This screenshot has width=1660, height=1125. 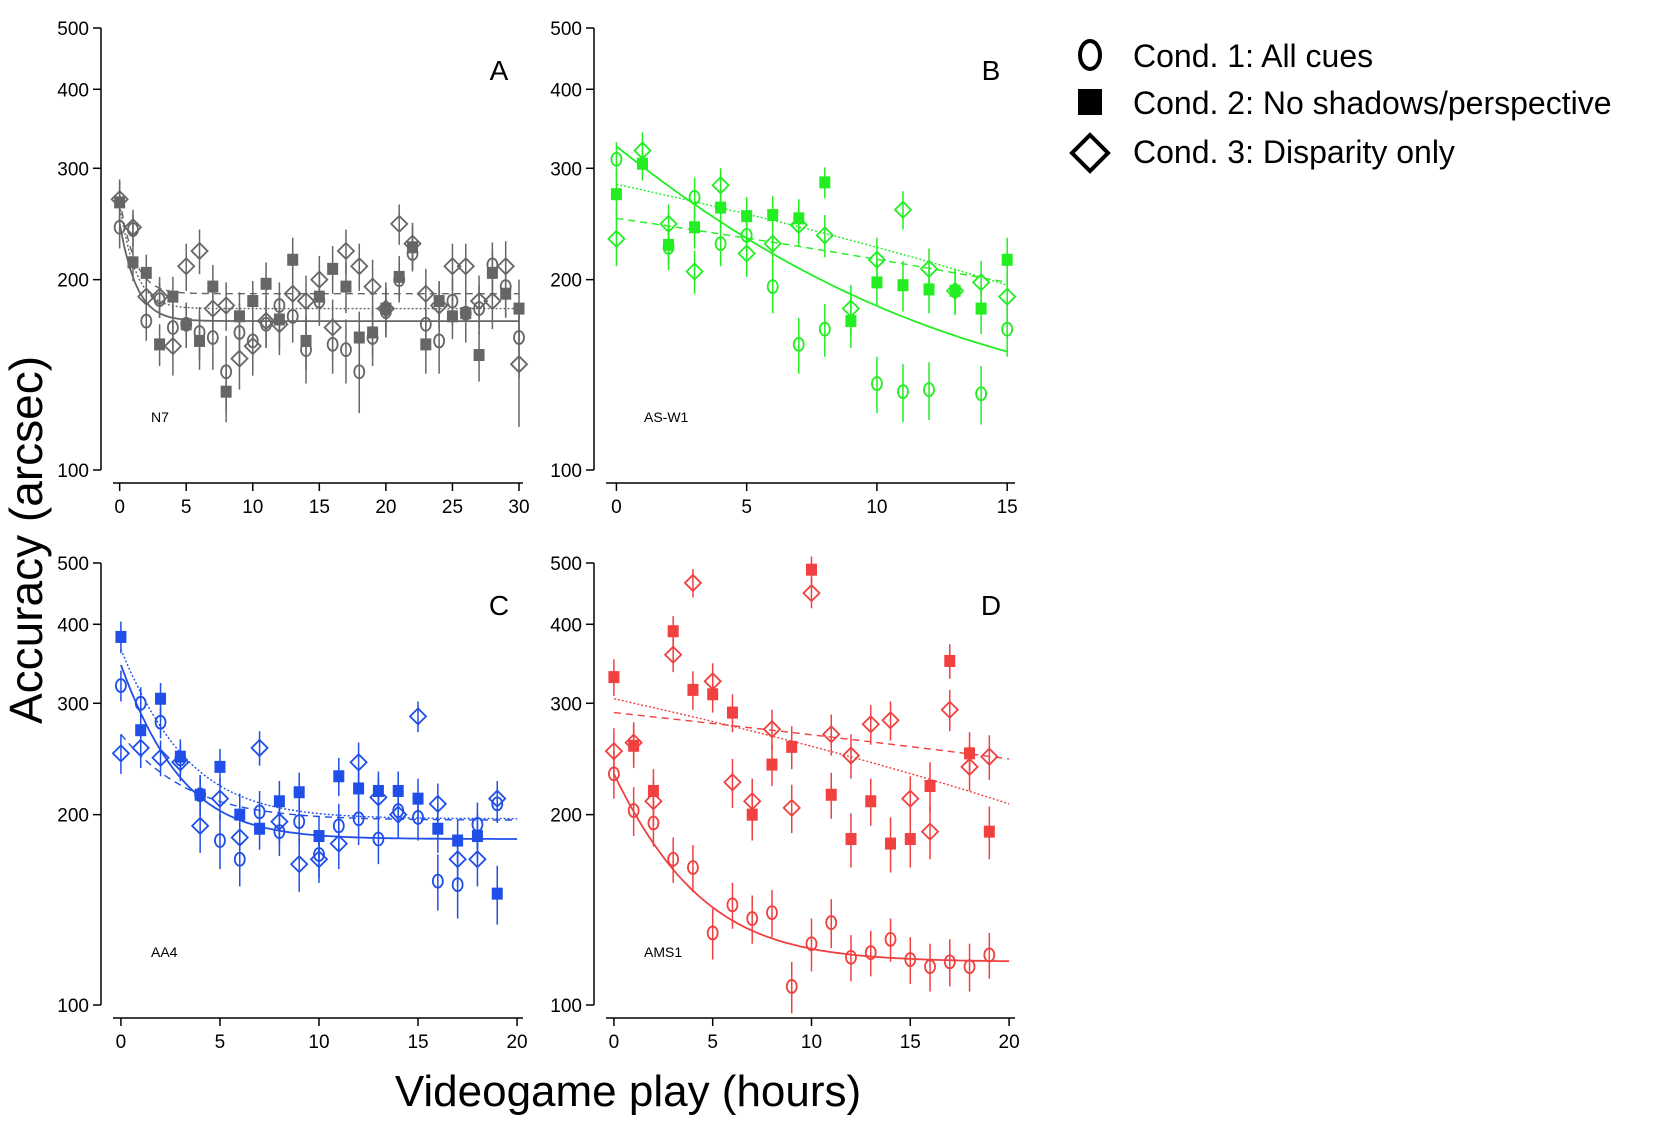 I want to click on panel-a: 100 200 300 400 500 0 5 10 15 20 25 30 A N7, so click(x=293, y=268).